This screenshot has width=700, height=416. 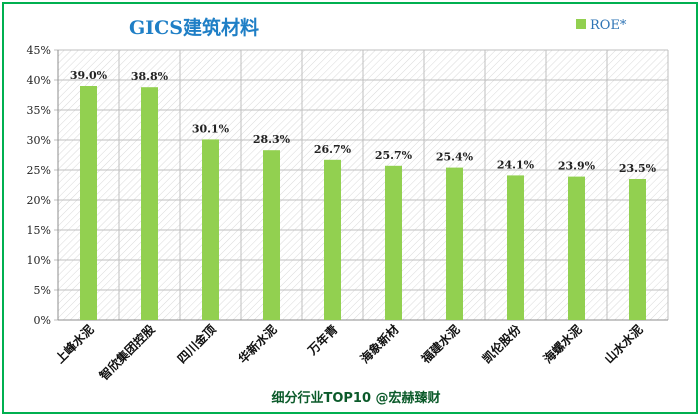 What do you see at coordinates (355, 398) in the screenshot?
I see `chart-footer: 细分行业TOP10 @宏赫臻财` at bounding box center [355, 398].